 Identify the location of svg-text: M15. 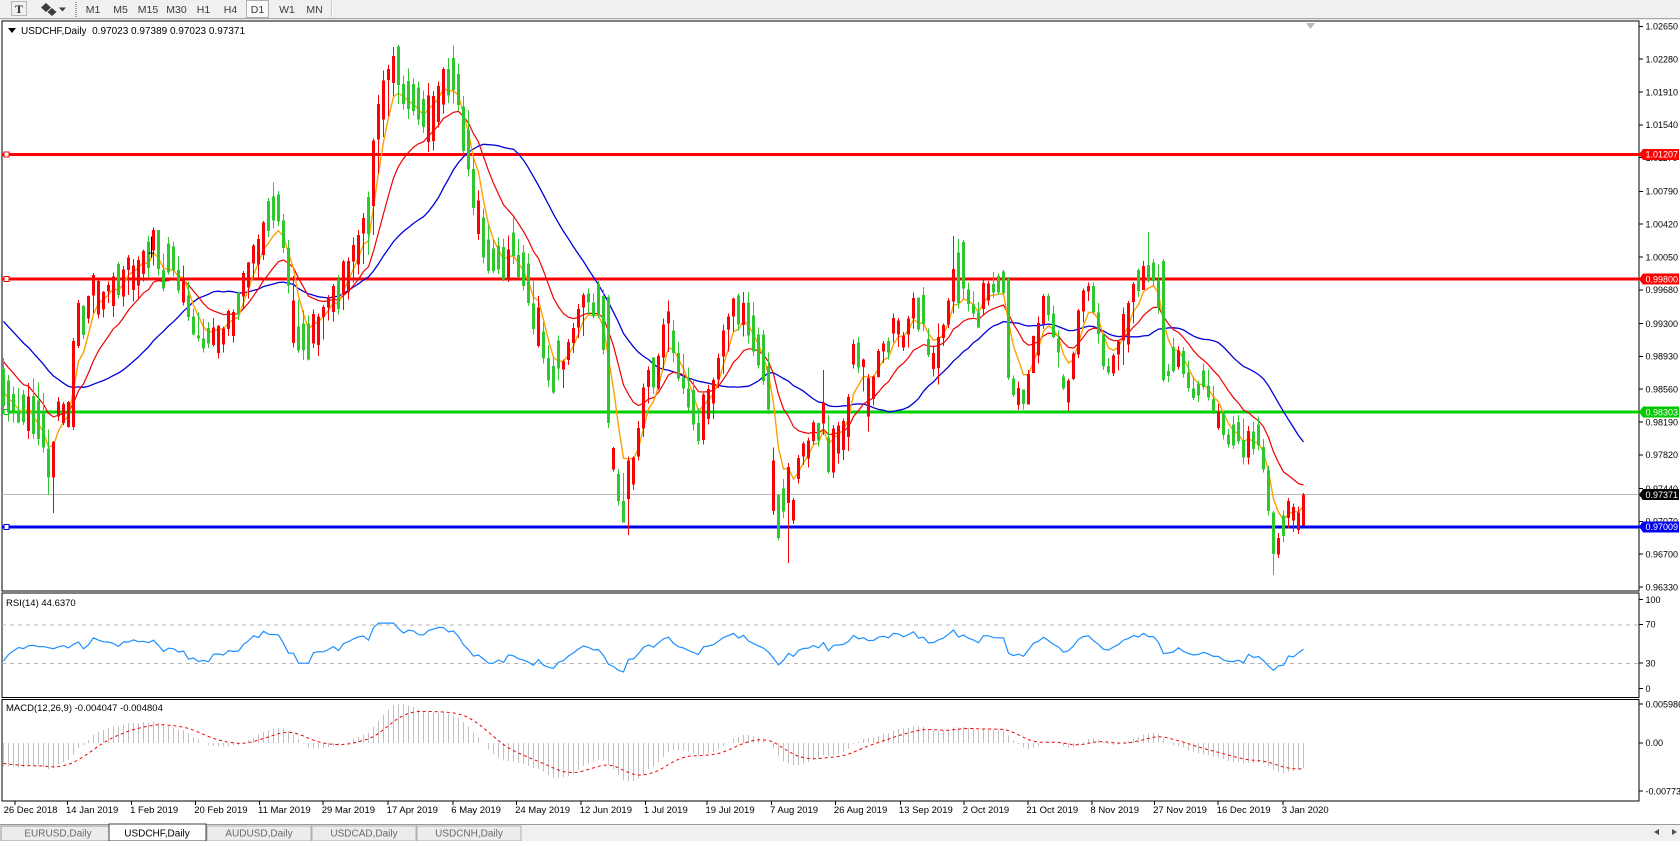
(148, 10).